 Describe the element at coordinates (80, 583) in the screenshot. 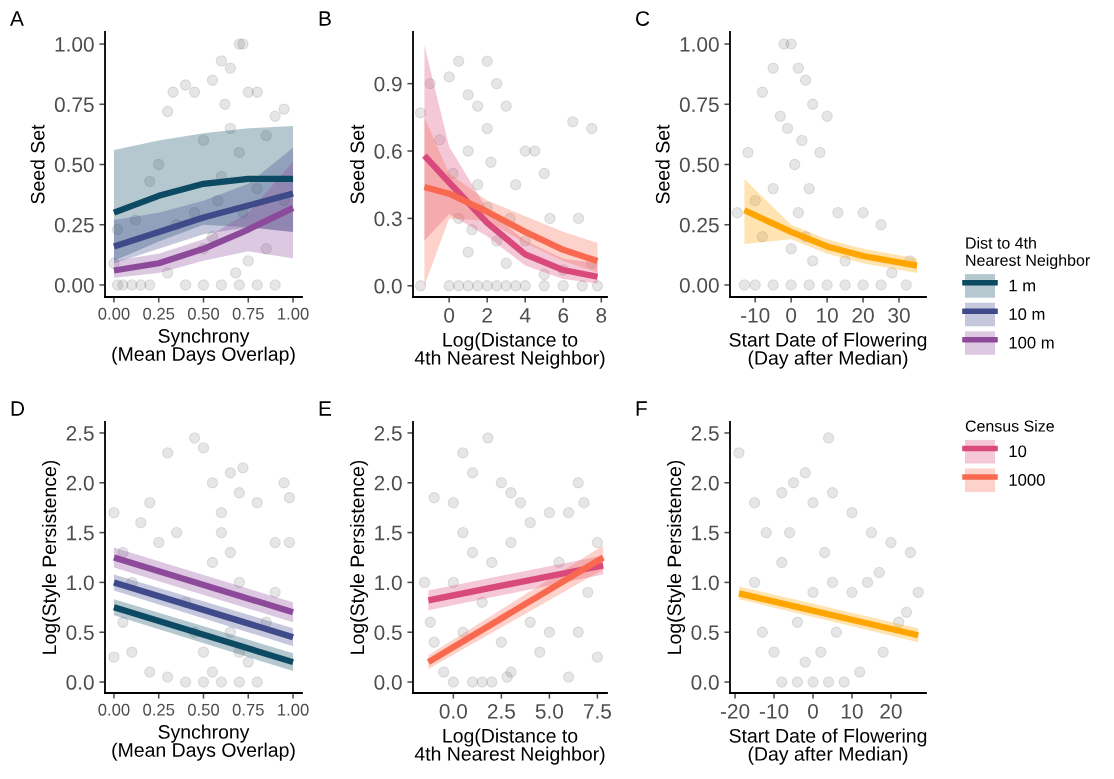

I see `y-tick-label: 1.0` at that location.